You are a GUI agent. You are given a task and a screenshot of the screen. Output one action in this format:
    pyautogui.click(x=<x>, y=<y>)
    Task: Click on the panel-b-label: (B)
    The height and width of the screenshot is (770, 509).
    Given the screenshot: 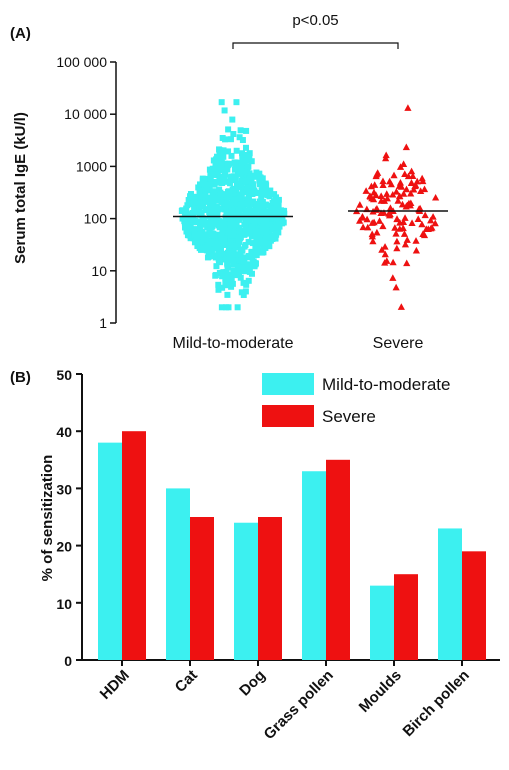 What is the action you would take?
    pyautogui.click(x=20, y=377)
    